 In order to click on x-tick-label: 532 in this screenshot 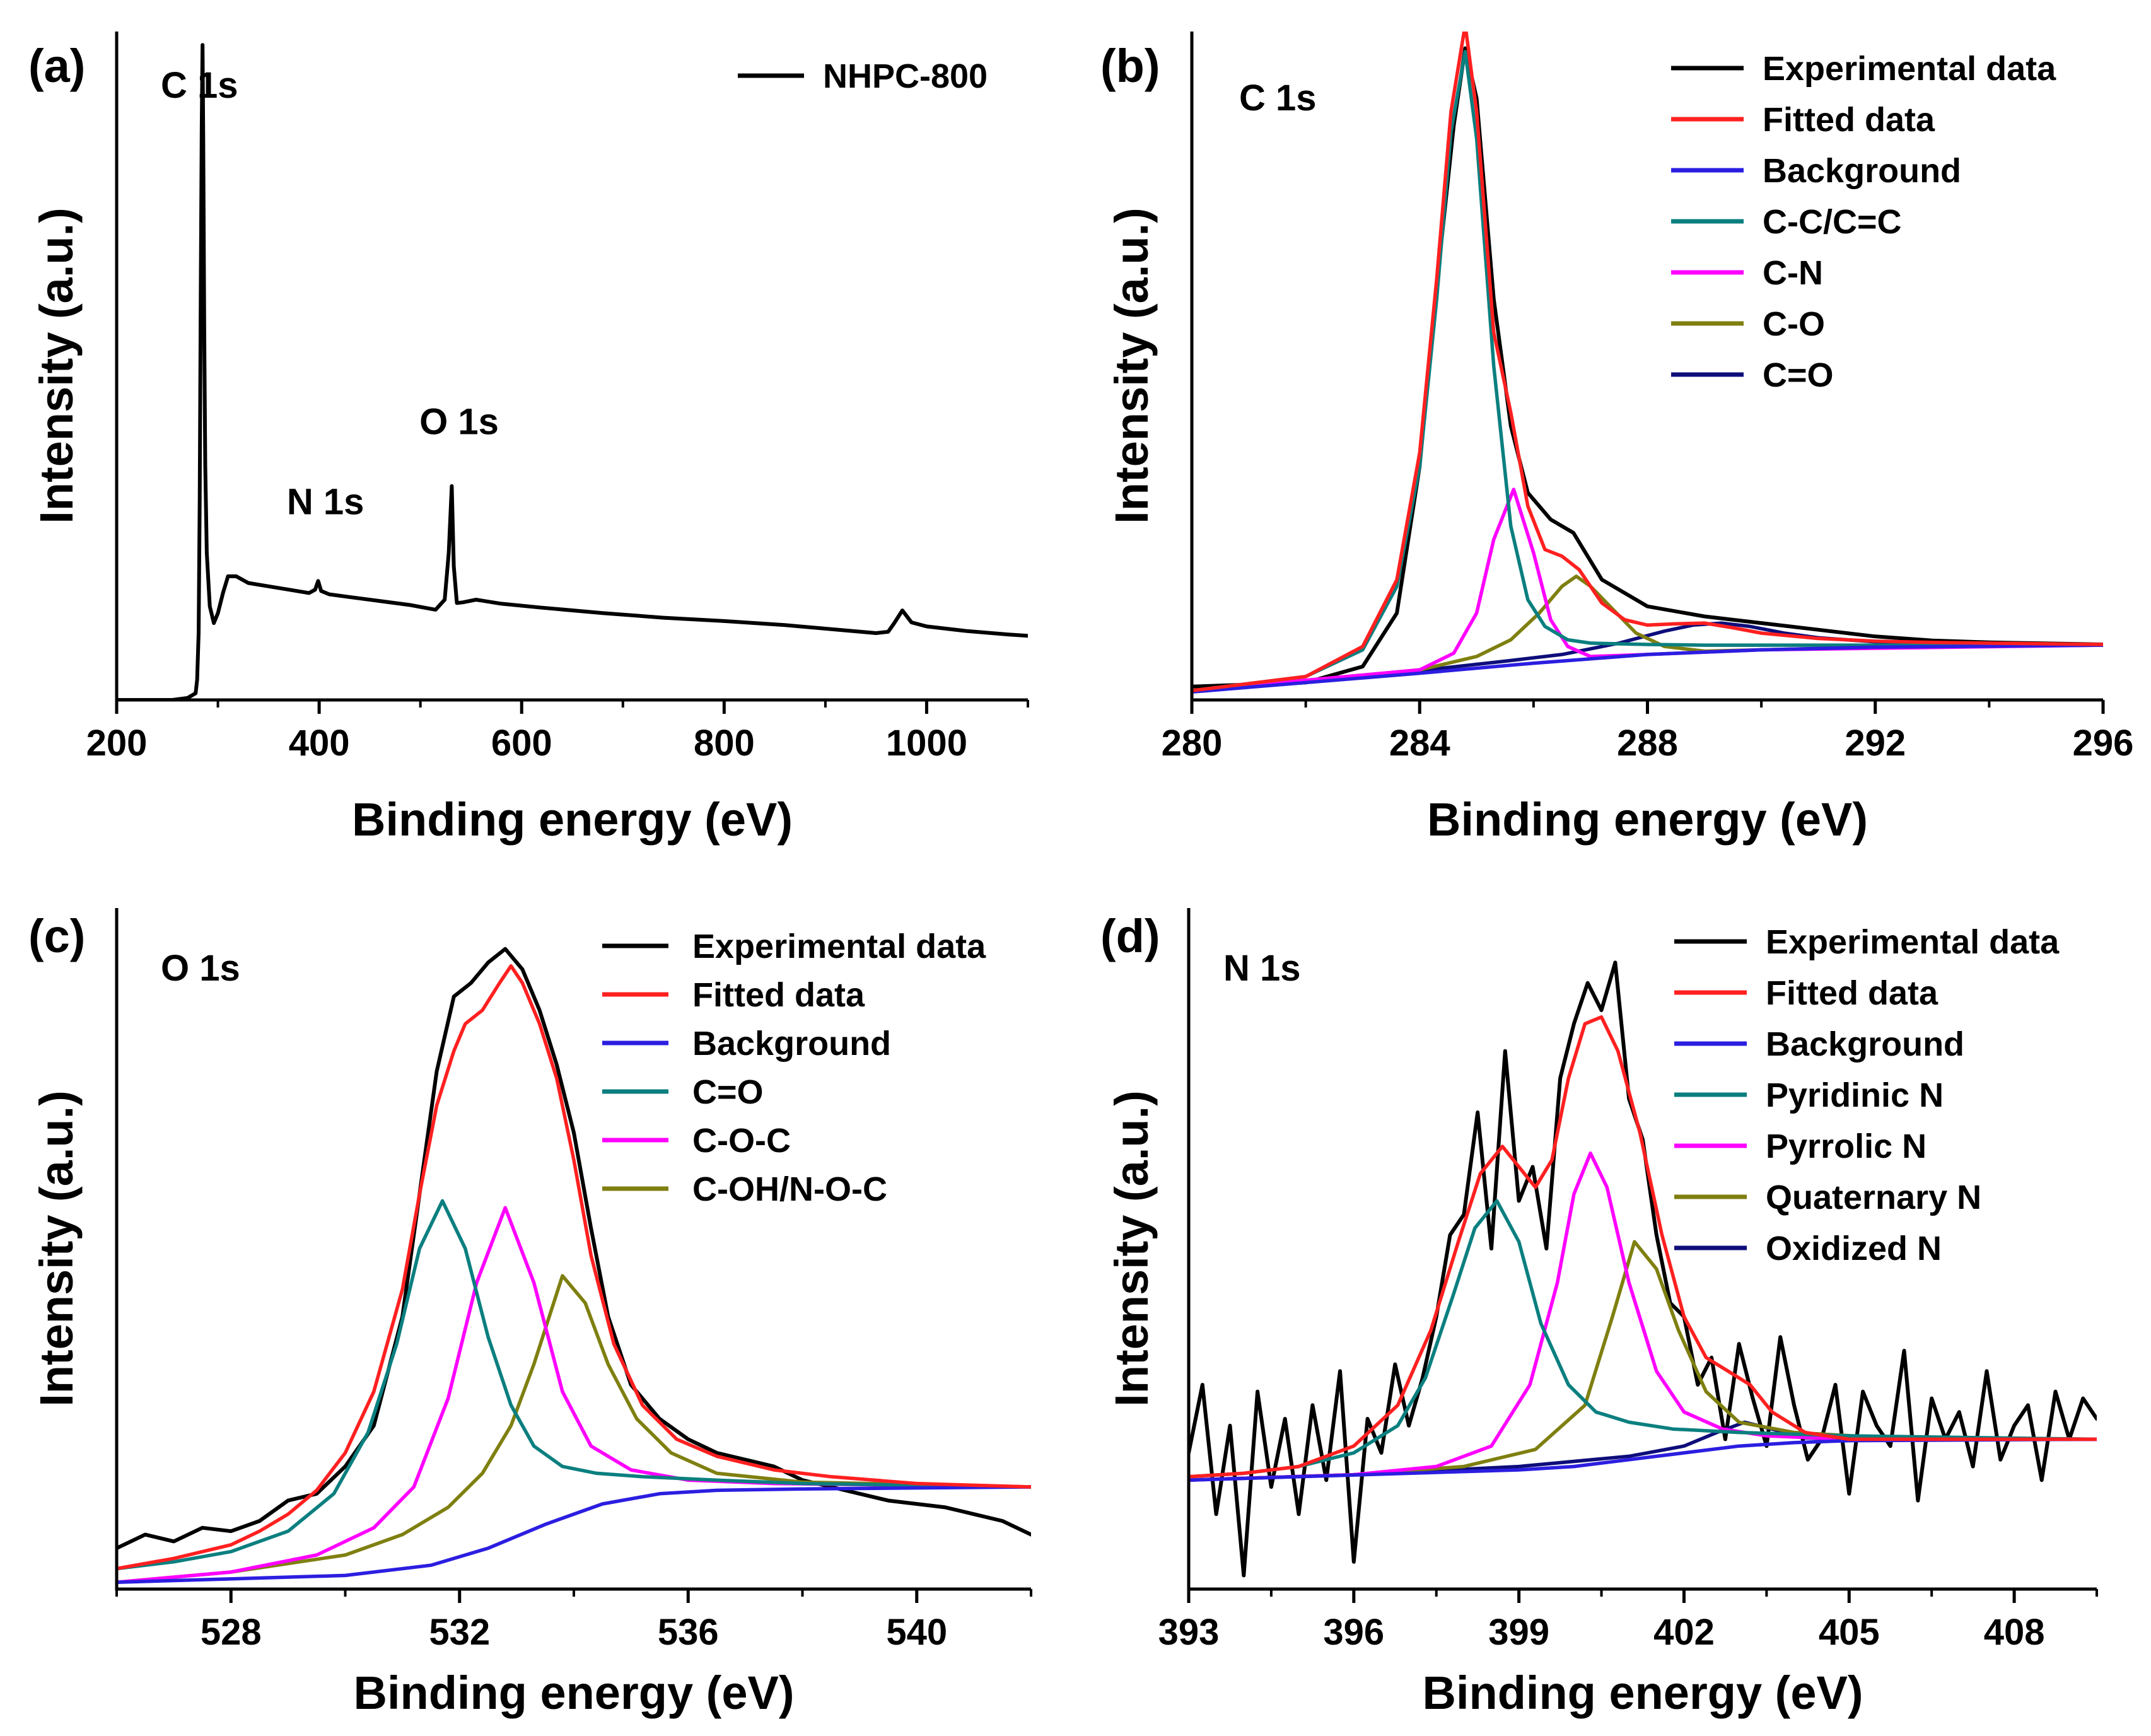, I will do `click(459, 1632)`.